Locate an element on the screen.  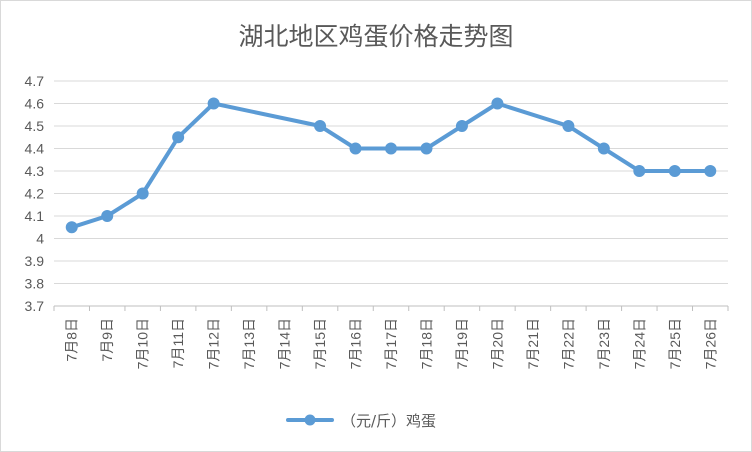
x-tick-label: 7月11日 is located at coordinates (178, 343).